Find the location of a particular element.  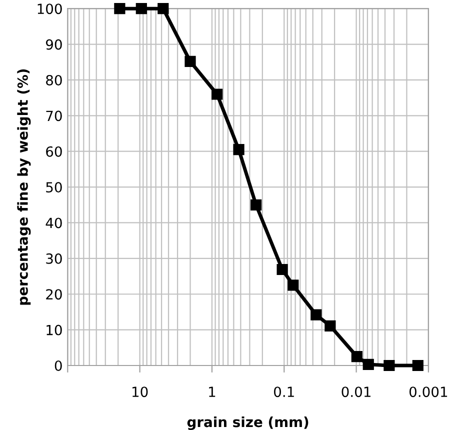

x-tick-label: 0.1 is located at coordinates (284, 392).